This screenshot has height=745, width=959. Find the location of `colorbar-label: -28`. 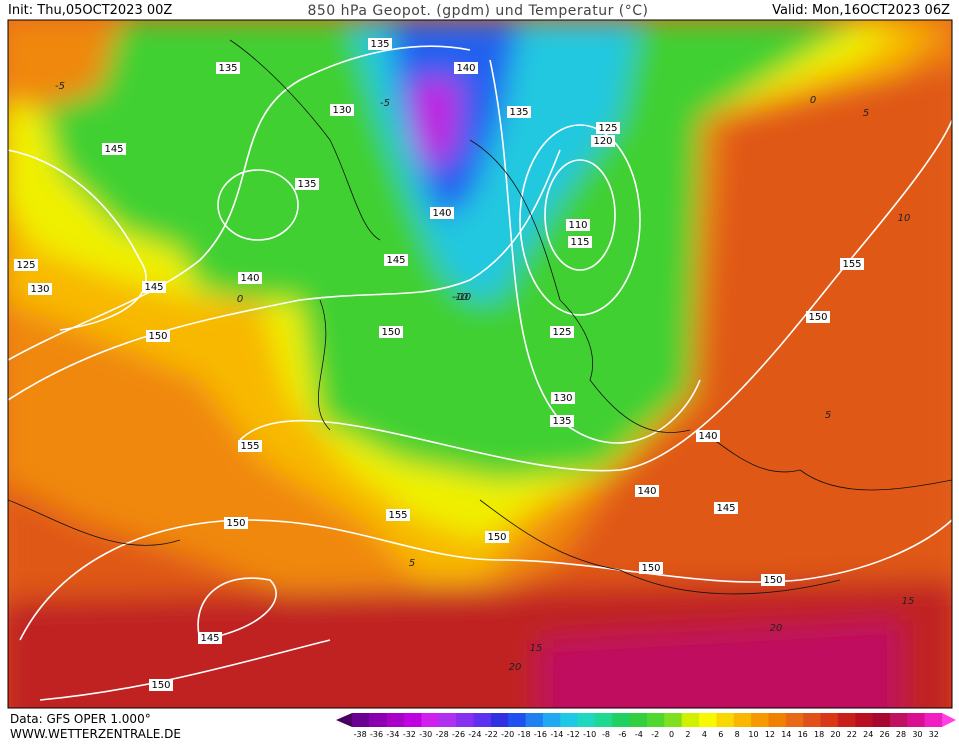

colorbar-label: -28 is located at coordinates (442, 734).